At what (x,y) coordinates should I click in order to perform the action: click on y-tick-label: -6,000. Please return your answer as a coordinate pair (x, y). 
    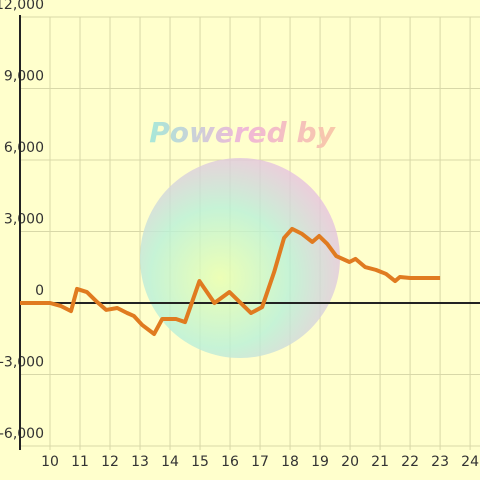
    Looking at the image, I should click on (22, 434).